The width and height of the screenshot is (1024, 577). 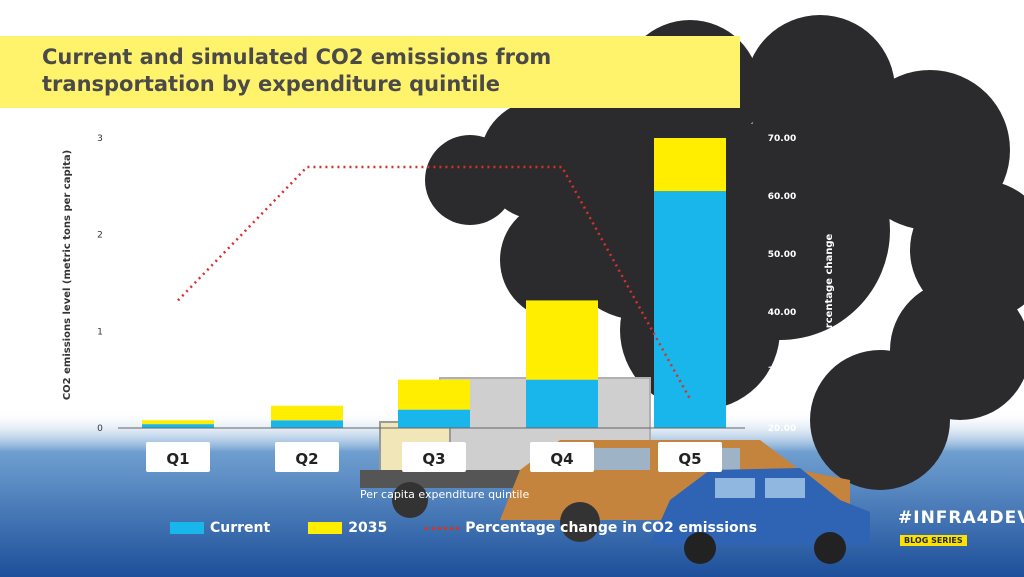 I want to click on legend-swatch-current, so click(x=187, y=528).